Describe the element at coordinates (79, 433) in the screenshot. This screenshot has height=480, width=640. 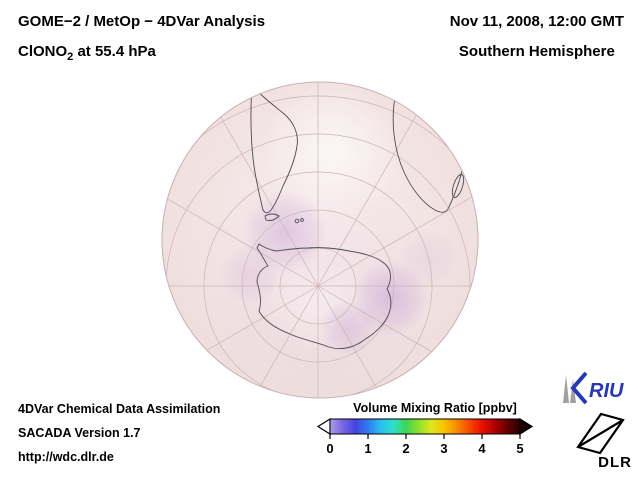
I see `version-label: SACADA Version 1.7` at that location.